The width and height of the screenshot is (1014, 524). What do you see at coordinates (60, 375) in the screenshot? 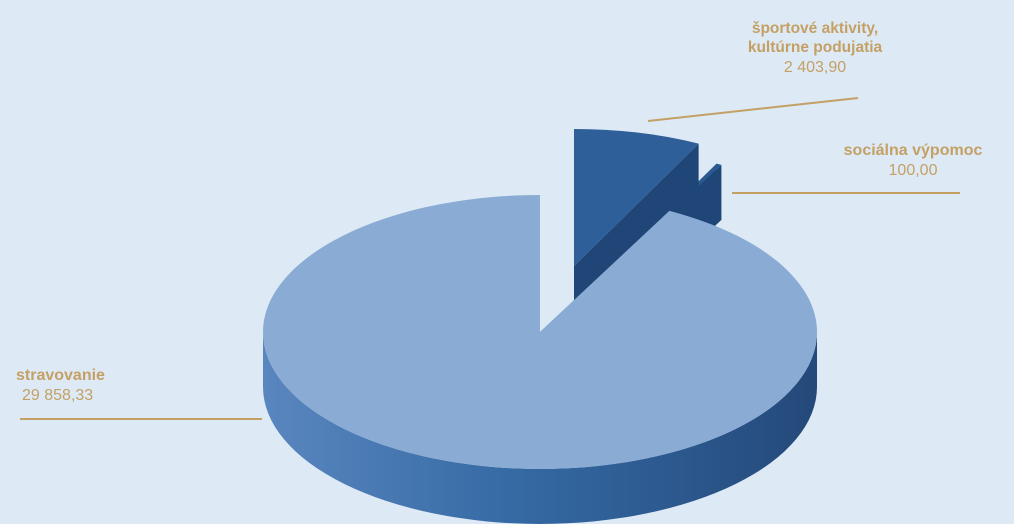
I see `slice-name-stravovanie: stravovanie` at bounding box center [60, 375].